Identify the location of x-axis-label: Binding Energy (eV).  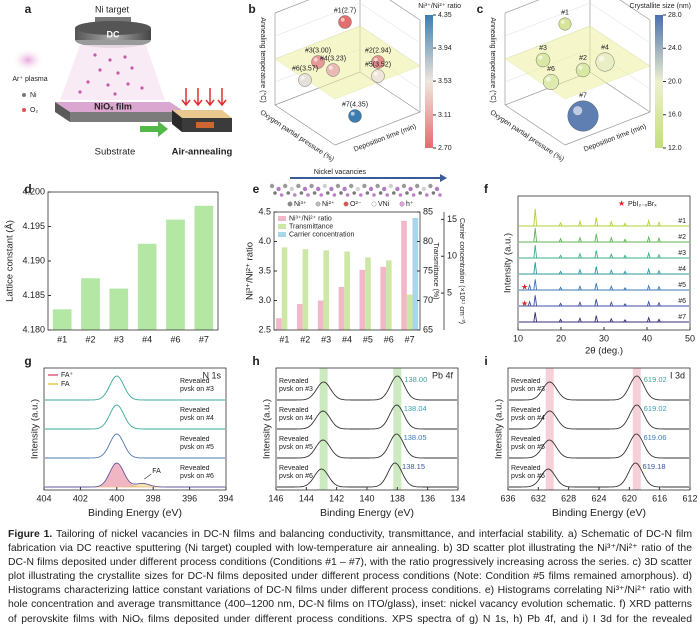
(367, 513).